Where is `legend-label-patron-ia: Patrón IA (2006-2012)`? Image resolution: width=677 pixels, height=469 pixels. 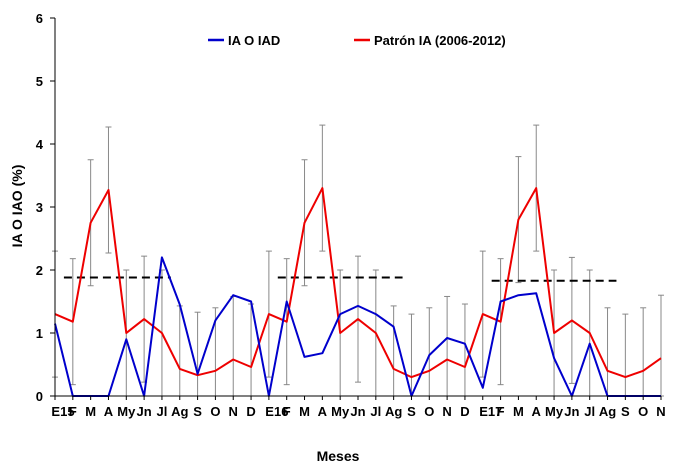
legend-label-patron-ia: Patrón IA (2006-2012) is located at coordinates (440, 40).